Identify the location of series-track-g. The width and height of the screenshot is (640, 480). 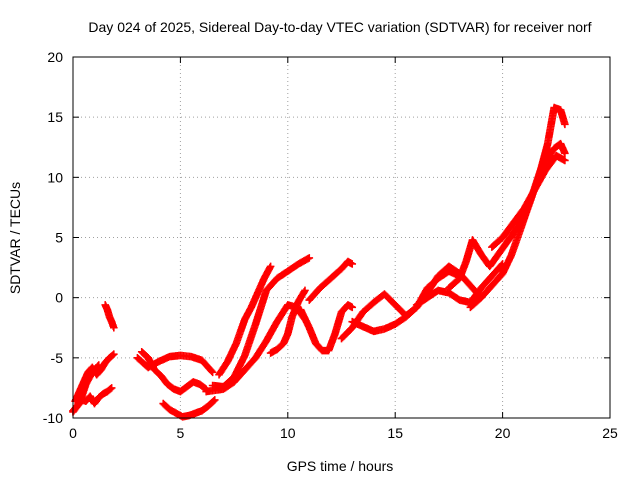
(189, 408).